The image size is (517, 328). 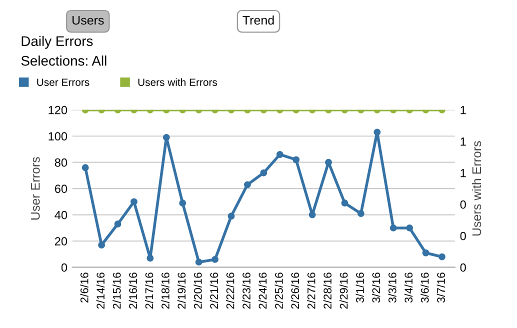 What do you see at coordinates (295, 290) in the screenshot?
I see `x-tick-label: 2/26/16` at bounding box center [295, 290].